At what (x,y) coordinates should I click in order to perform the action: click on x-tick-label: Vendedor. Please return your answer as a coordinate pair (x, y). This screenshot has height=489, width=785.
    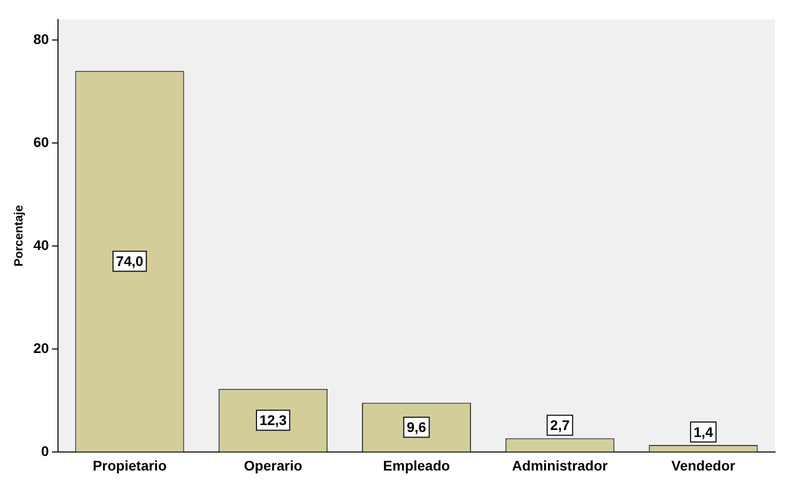
    Looking at the image, I should click on (703, 465).